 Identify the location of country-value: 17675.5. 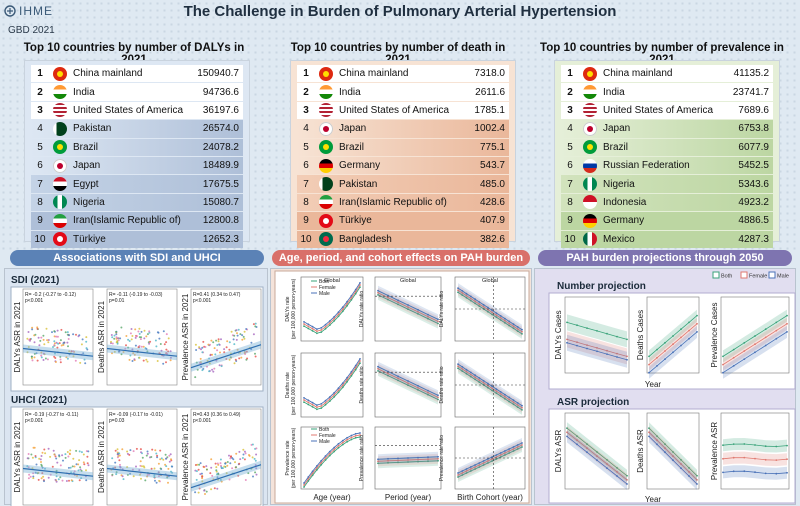
(220, 184).